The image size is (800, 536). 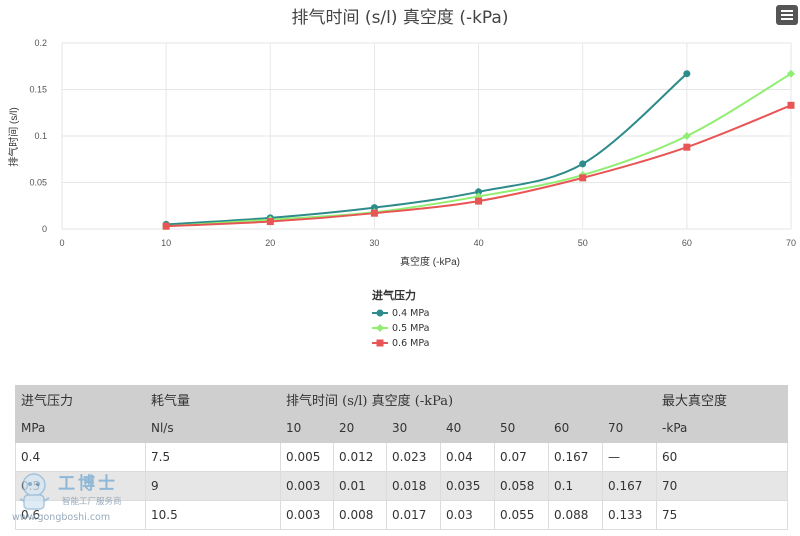 What do you see at coordinates (411, 313) in the screenshot?
I see `legend-label: 0.4 MPa` at bounding box center [411, 313].